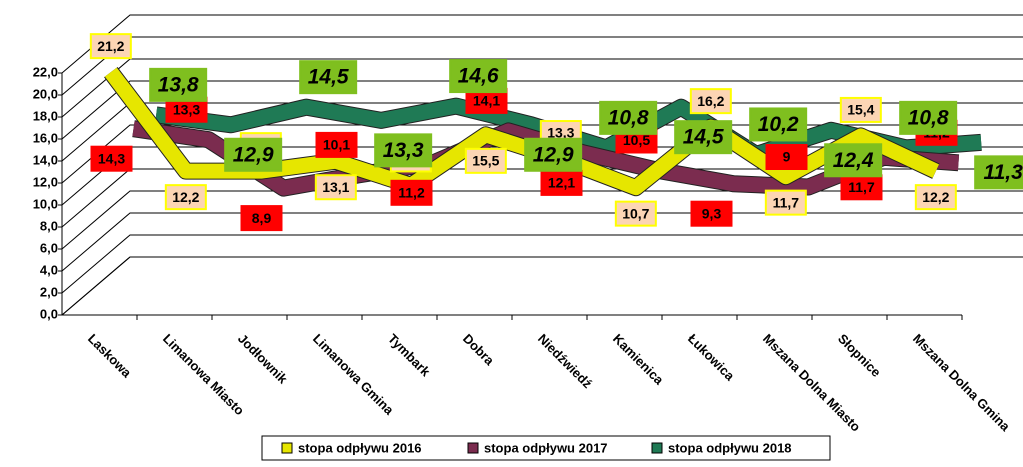 This screenshot has height=467, width=1023. I want to click on value-label: 14,6, so click(478, 76).